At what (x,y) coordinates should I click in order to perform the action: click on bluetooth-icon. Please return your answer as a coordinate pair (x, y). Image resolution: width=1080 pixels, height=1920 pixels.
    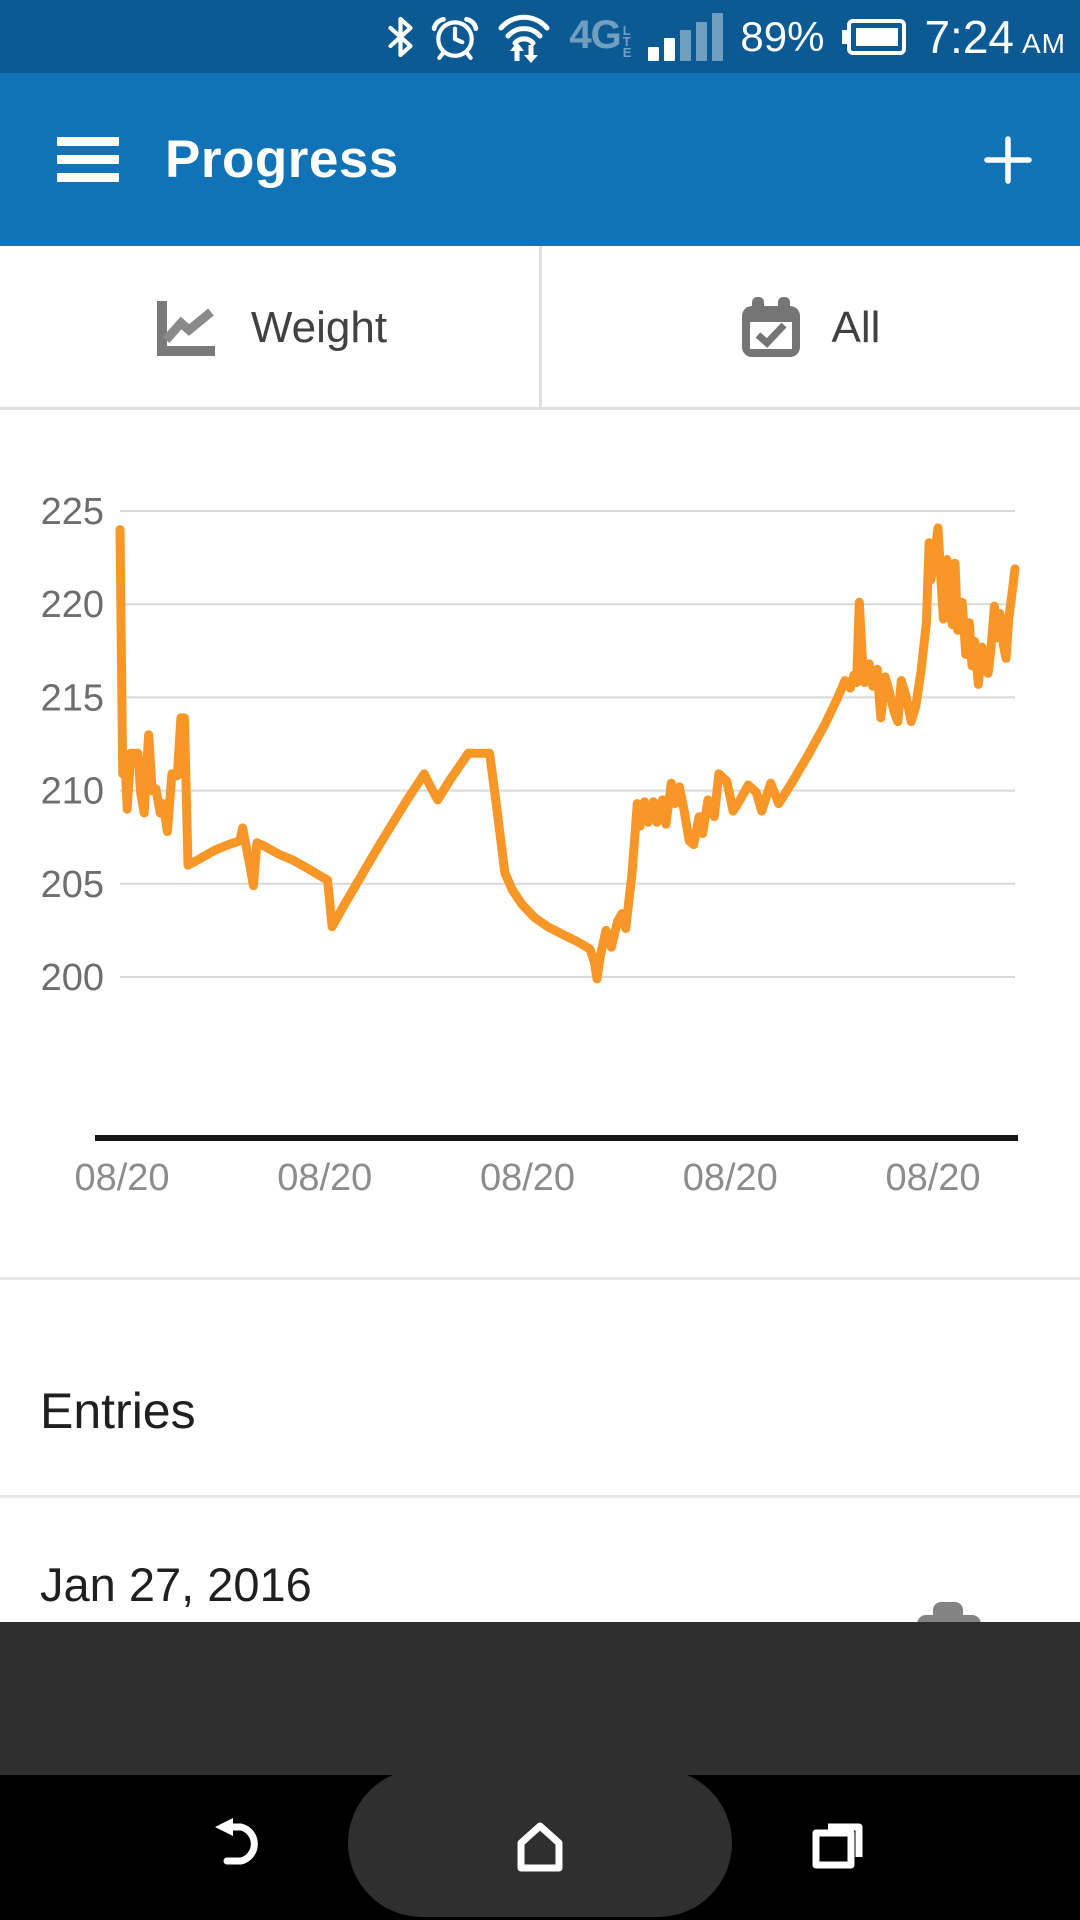
    Looking at the image, I should click on (400, 36).